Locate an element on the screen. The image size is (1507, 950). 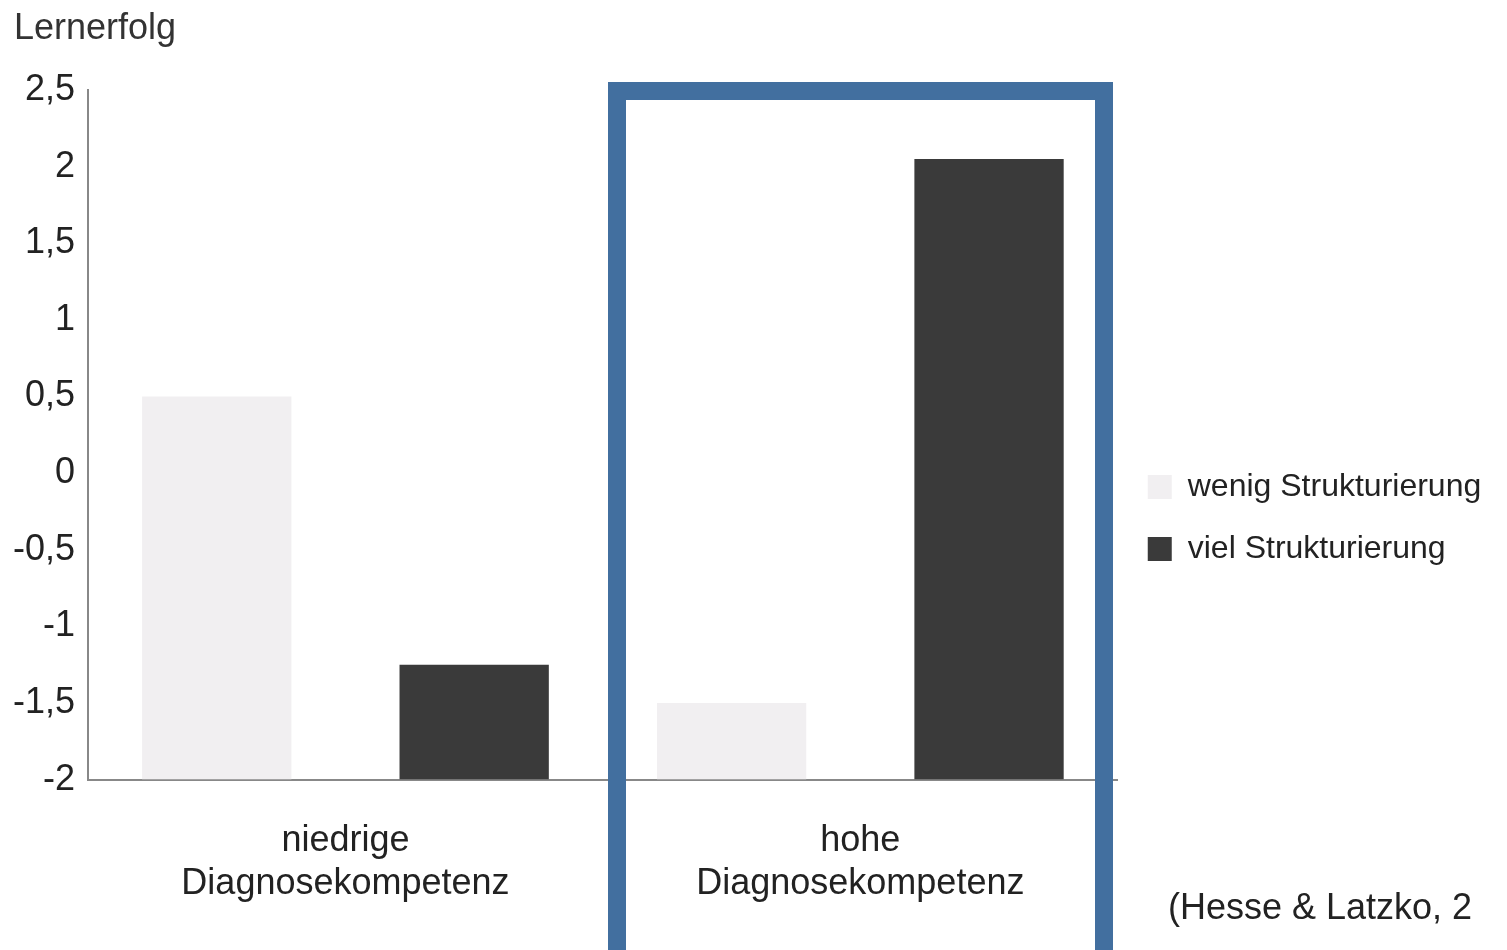
legend-label: viel Strukturierung is located at coordinates (1316, 546).